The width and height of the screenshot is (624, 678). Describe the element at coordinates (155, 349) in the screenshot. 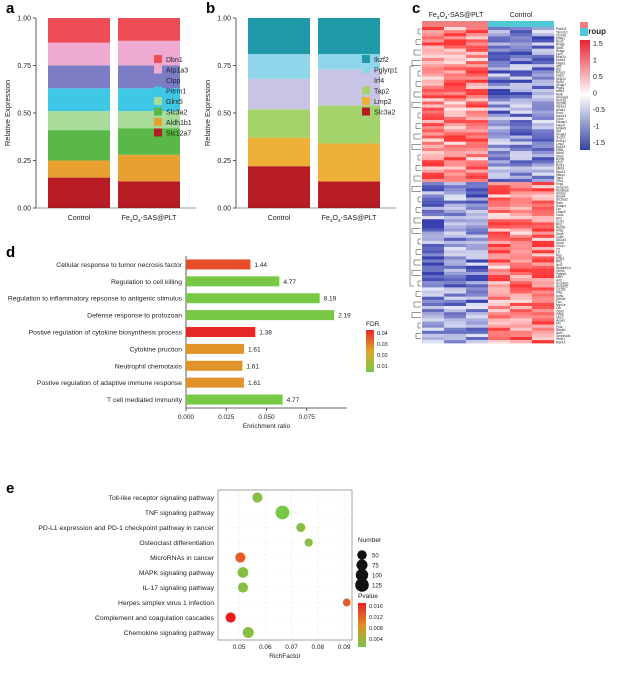

I see `panel-d-category-label: Cytokine pruction` at that location.